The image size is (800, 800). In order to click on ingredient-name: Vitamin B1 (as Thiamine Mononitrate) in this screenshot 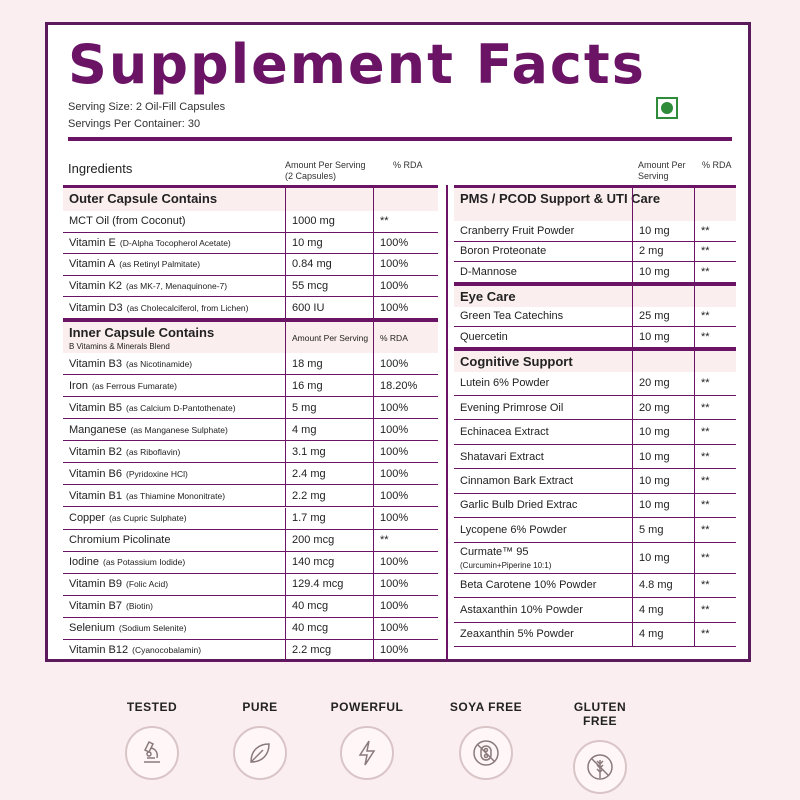, I will do `click(174, 495)`.